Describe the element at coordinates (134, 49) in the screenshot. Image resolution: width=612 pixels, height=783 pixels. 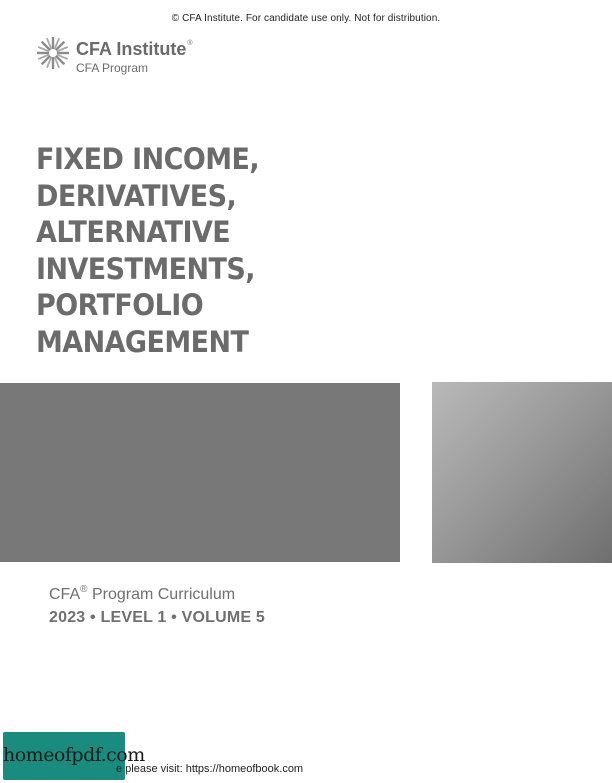
I see `logo-name: CFA Institute®` at that location.